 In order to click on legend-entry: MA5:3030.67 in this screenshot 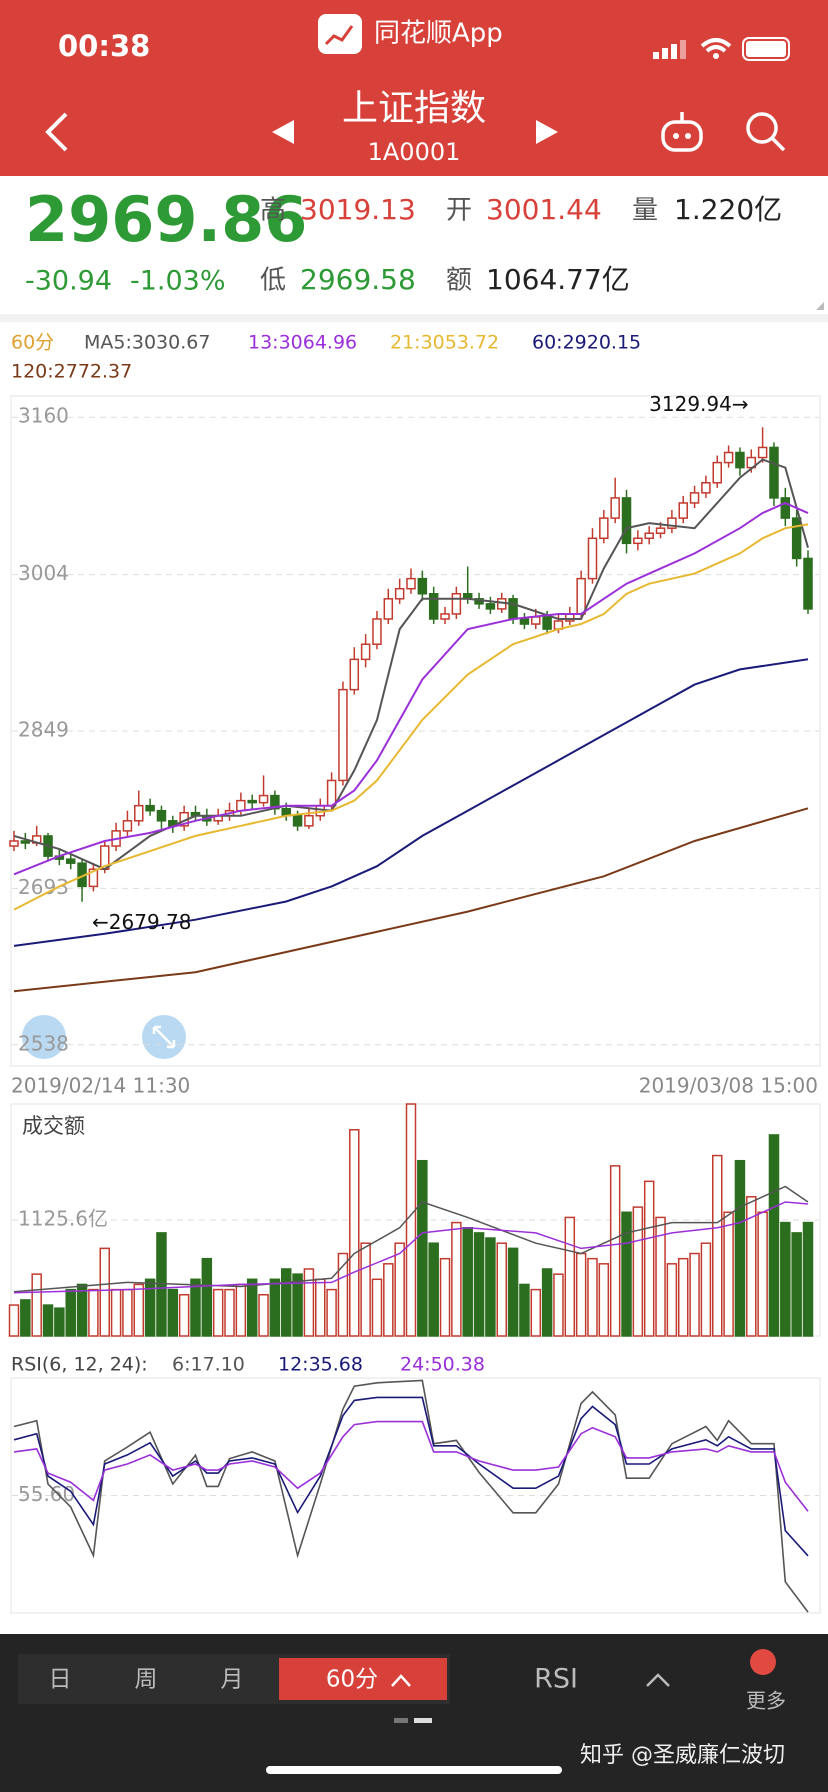, I will do `click(147, 343)`.